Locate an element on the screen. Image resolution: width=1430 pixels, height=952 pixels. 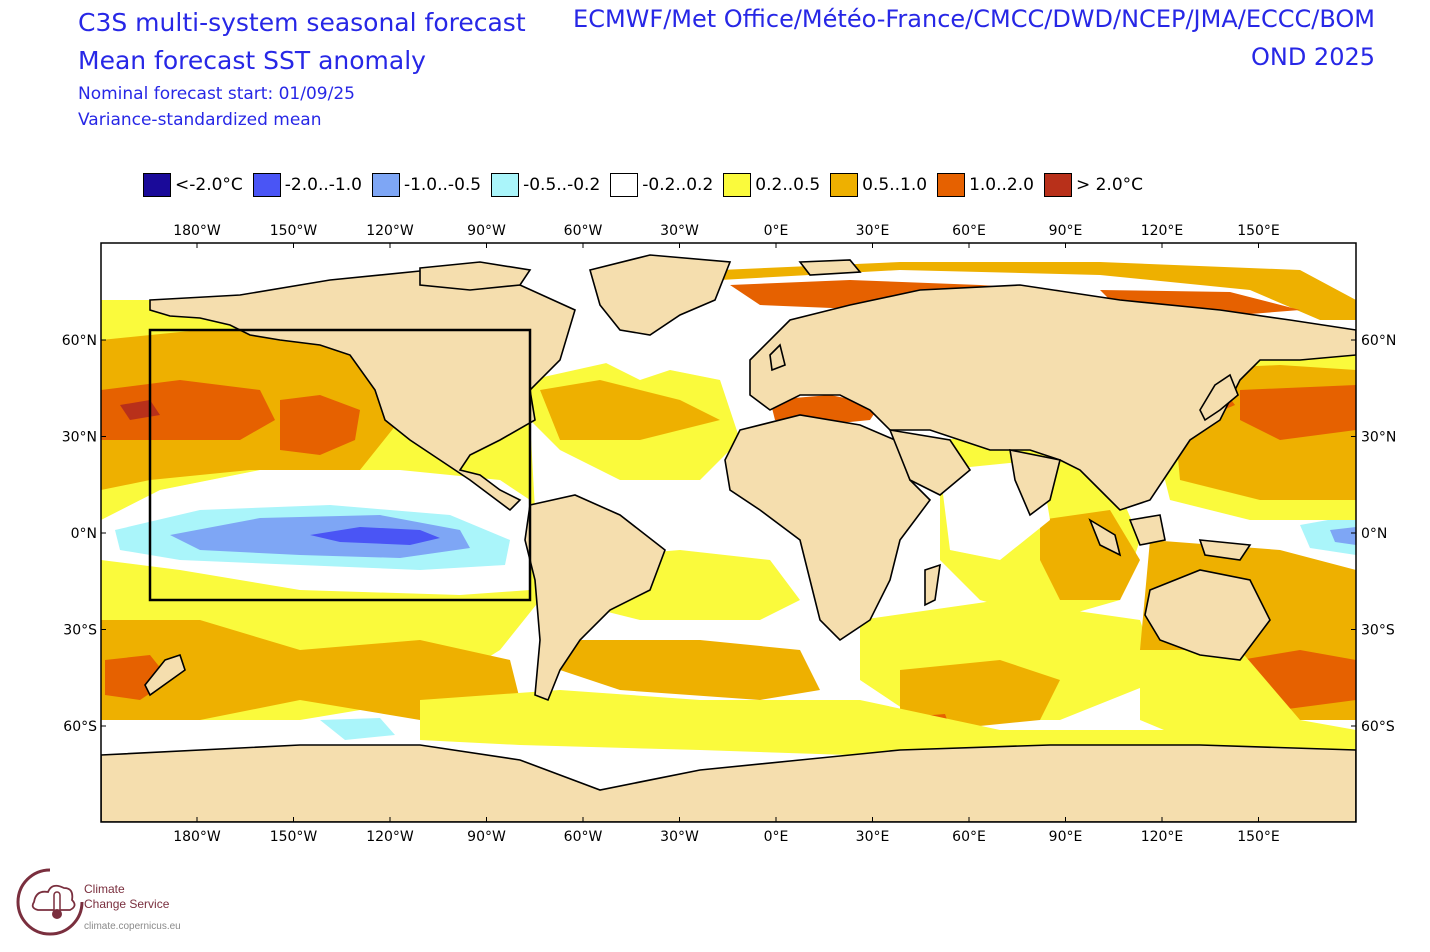
map-subtitle: Mean forecast SST anomaly is located at coordinates (252, 60).